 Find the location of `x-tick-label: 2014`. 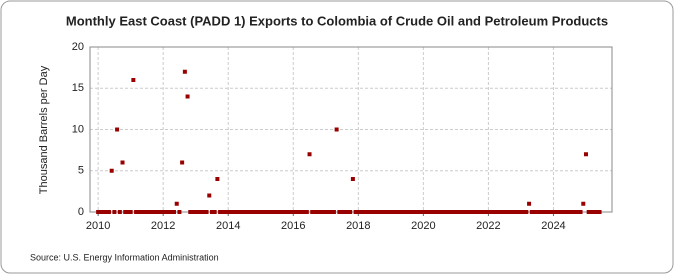

x-tick-label: 2014 is located at coordinates (228, 226).